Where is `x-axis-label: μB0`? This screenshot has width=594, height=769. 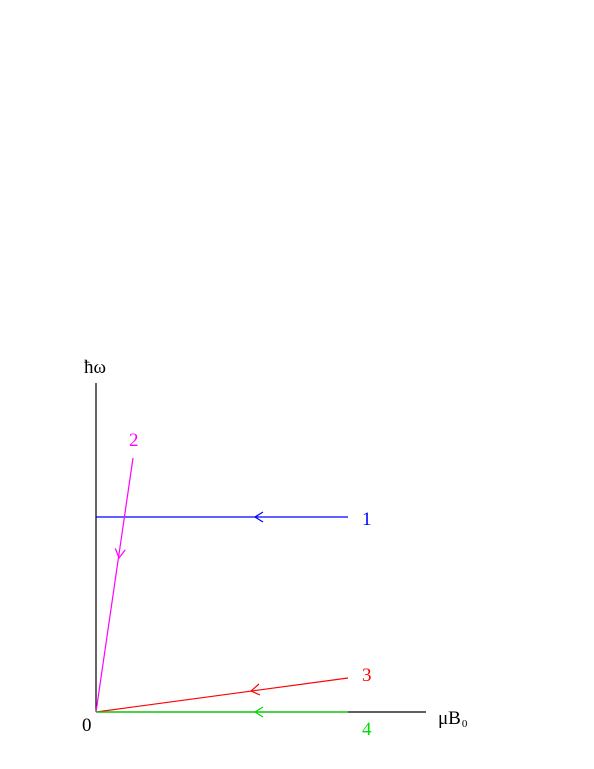
x-axis-label: μB0 is located at coordinates (453, 719).